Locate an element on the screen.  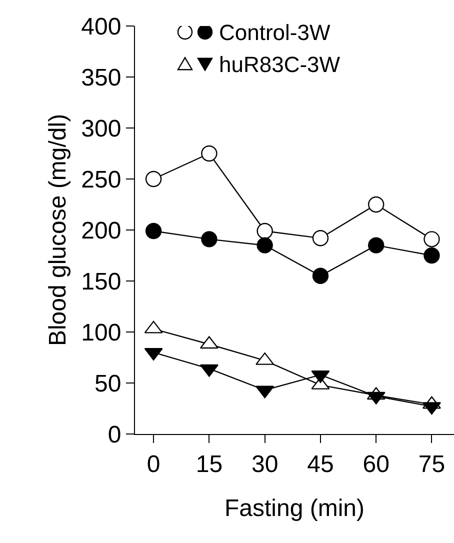
y-tick-label: 150 is located at coordinates (101, 282).